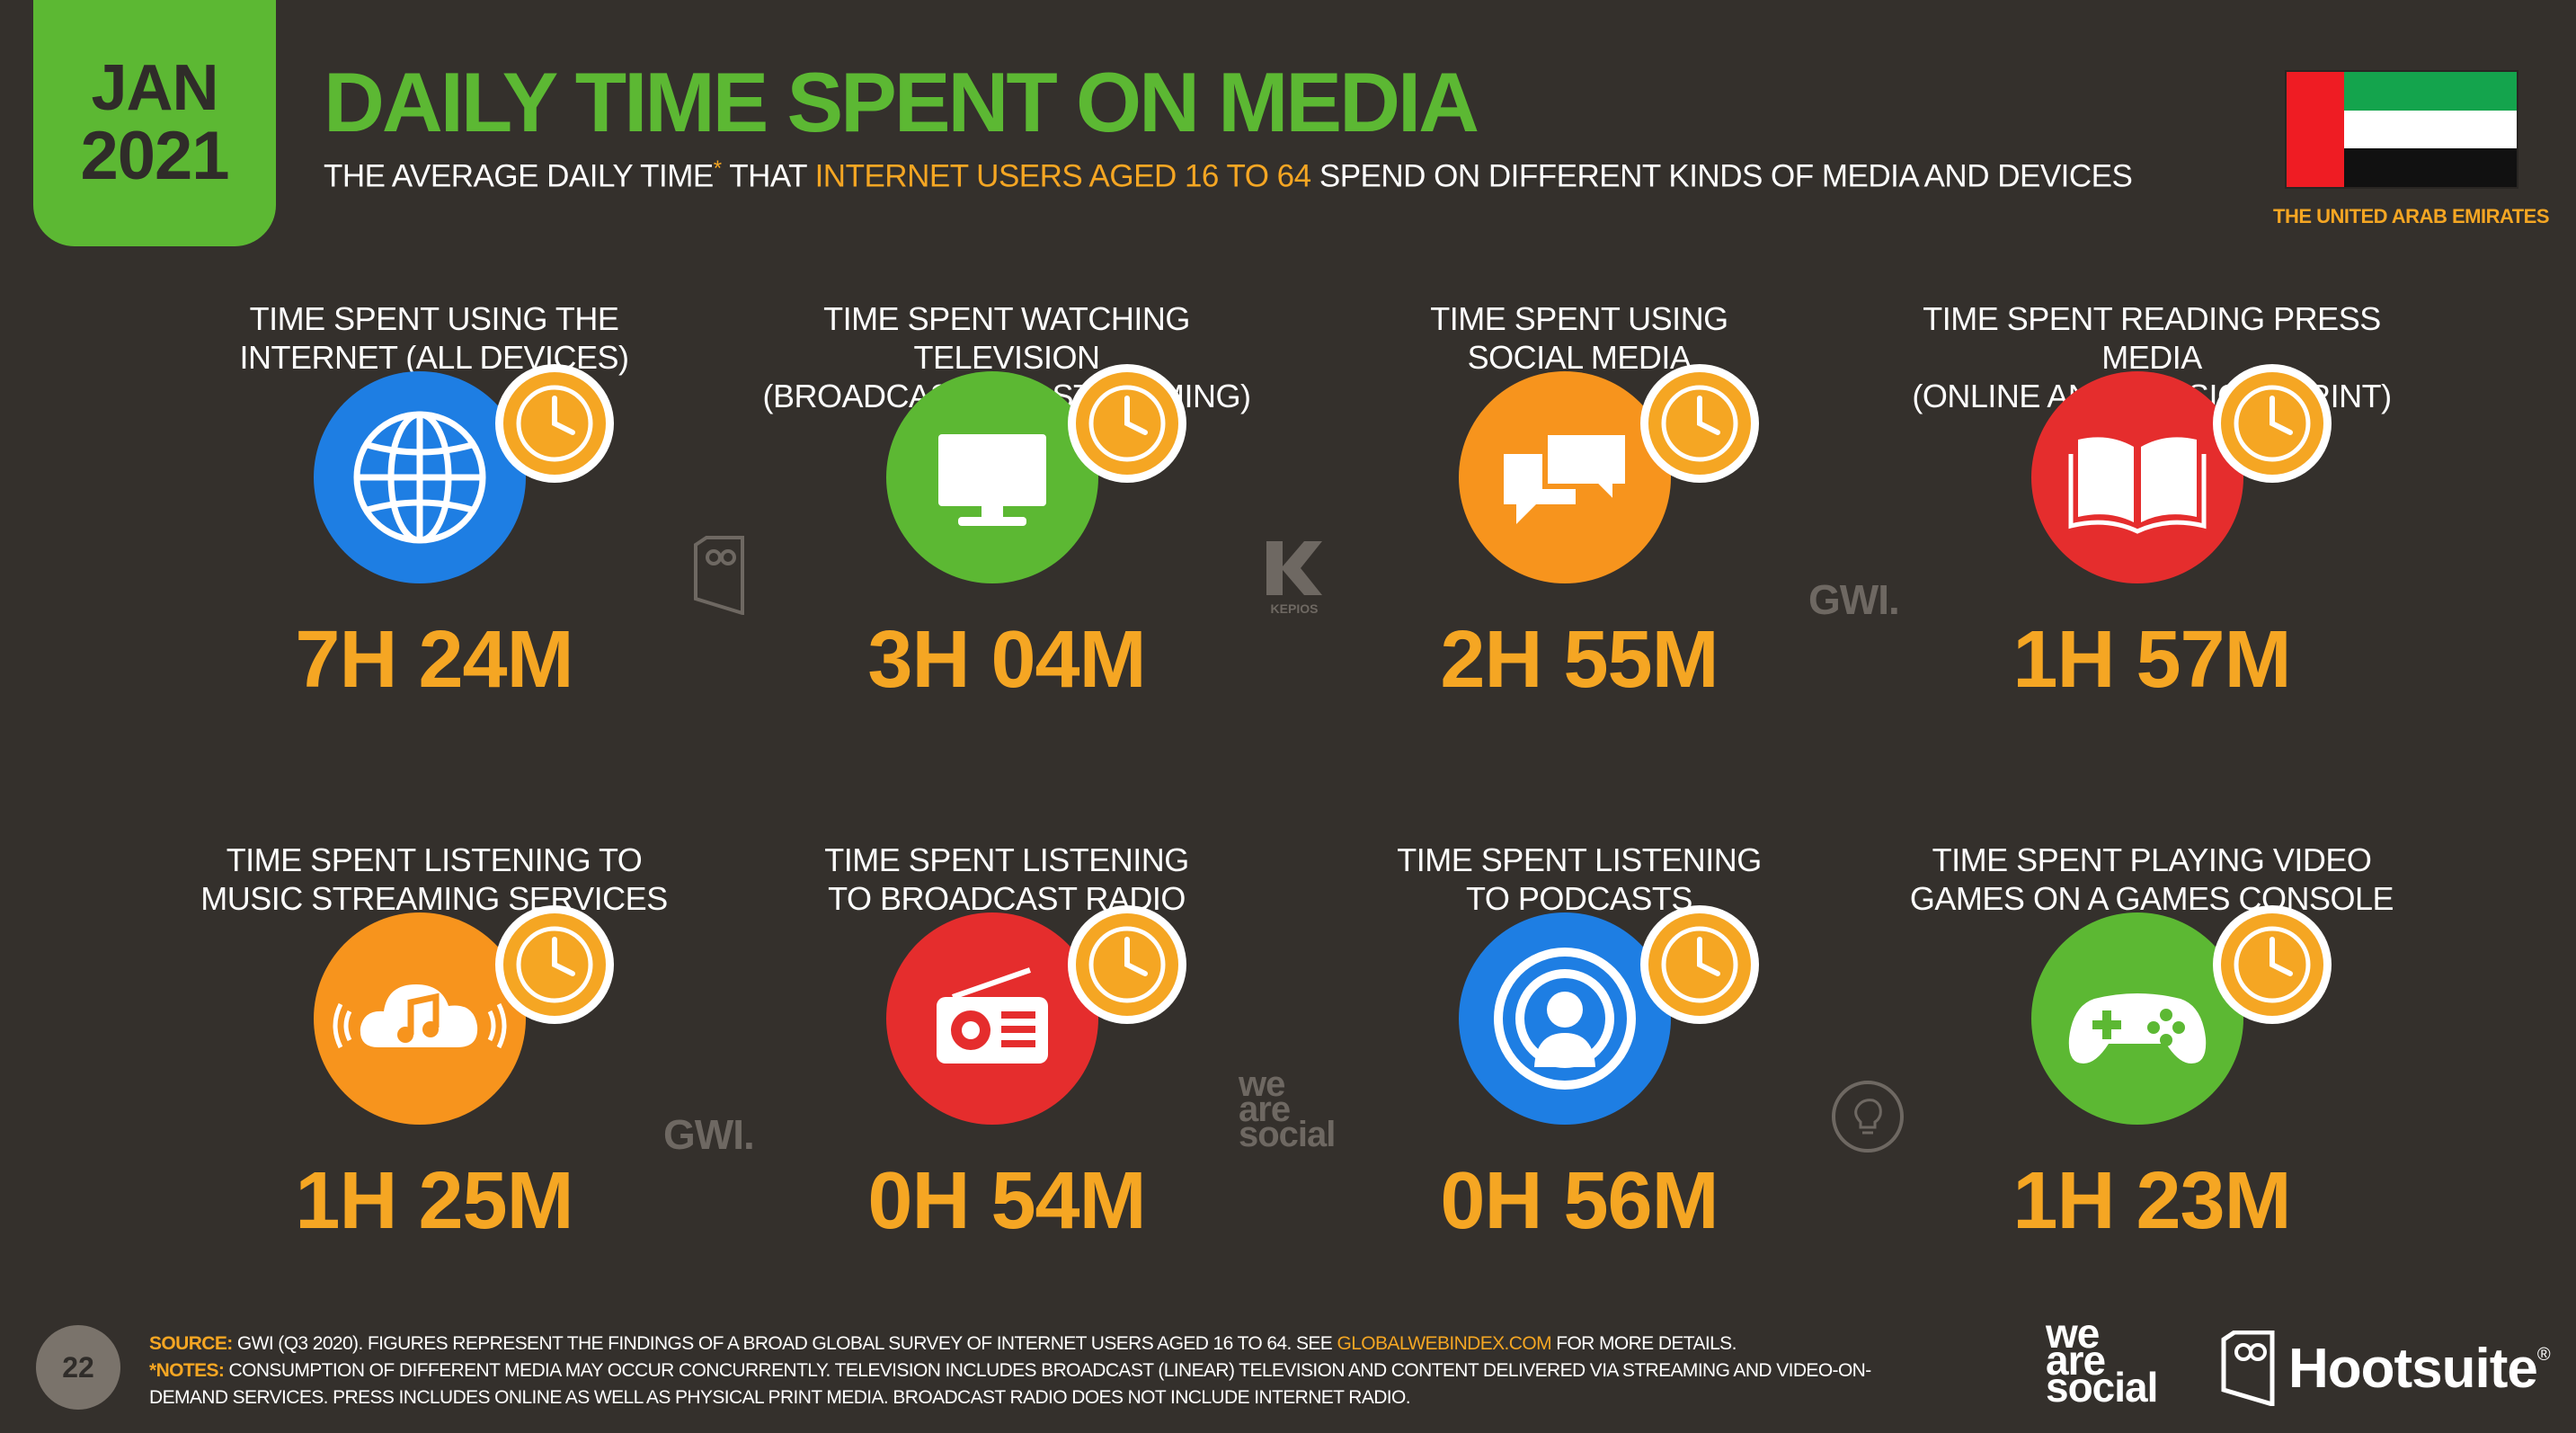 This screenshot has width=2576, height=1433. I want to click on page-title: DAILY TIME SPENT ON MEDIA, so click(901, 102).